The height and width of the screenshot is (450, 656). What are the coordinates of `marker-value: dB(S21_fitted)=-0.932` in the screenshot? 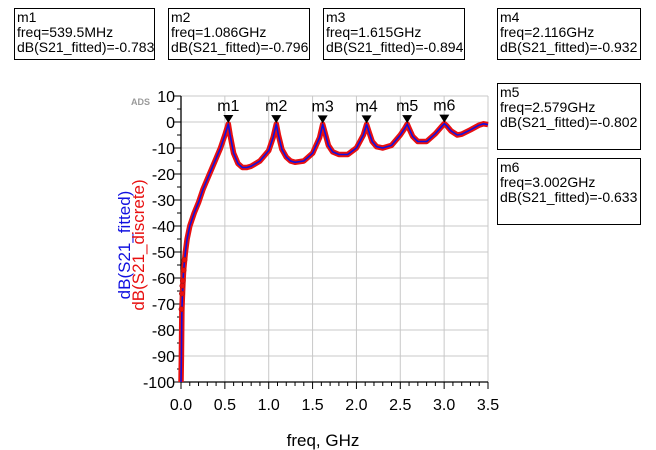 It's located at (569, 47).